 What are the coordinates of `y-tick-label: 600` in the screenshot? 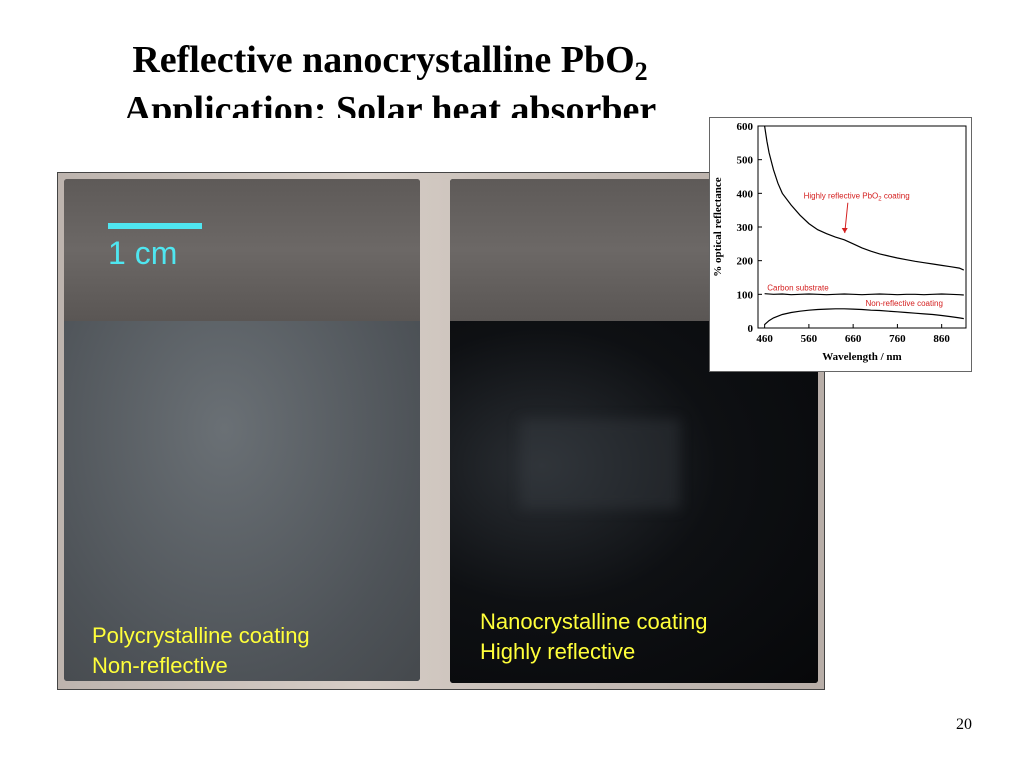 It's located at (745, 127).